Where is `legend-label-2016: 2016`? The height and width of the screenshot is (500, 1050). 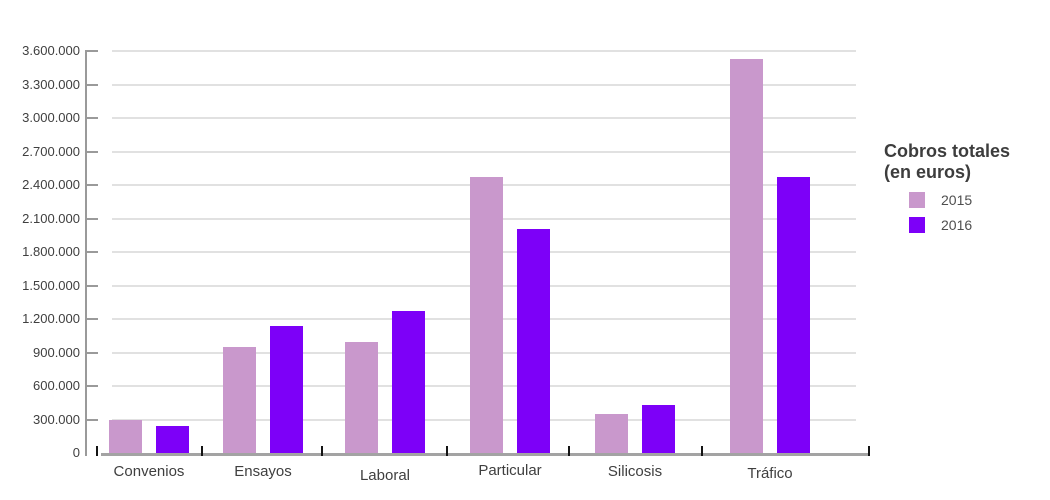 legend-label-2016: 2016 is located at coordinates (957, 225).